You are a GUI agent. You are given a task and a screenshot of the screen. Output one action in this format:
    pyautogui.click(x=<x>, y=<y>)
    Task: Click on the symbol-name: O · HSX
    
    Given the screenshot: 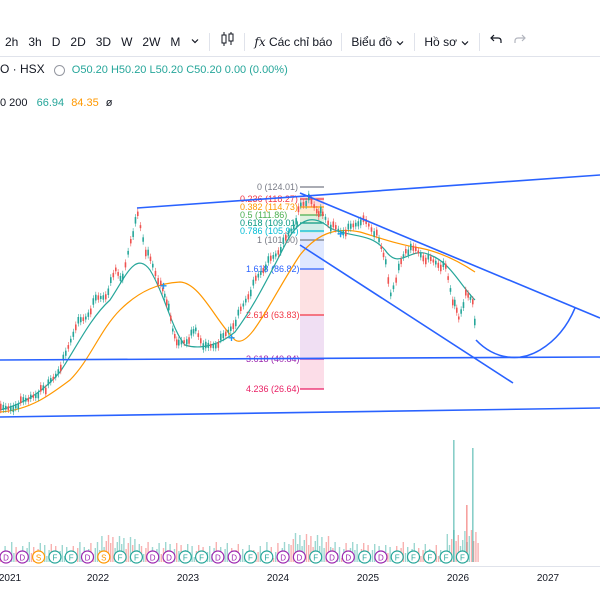 What is the action you would take?
    pyautogui.click(x=22, y=69)
    